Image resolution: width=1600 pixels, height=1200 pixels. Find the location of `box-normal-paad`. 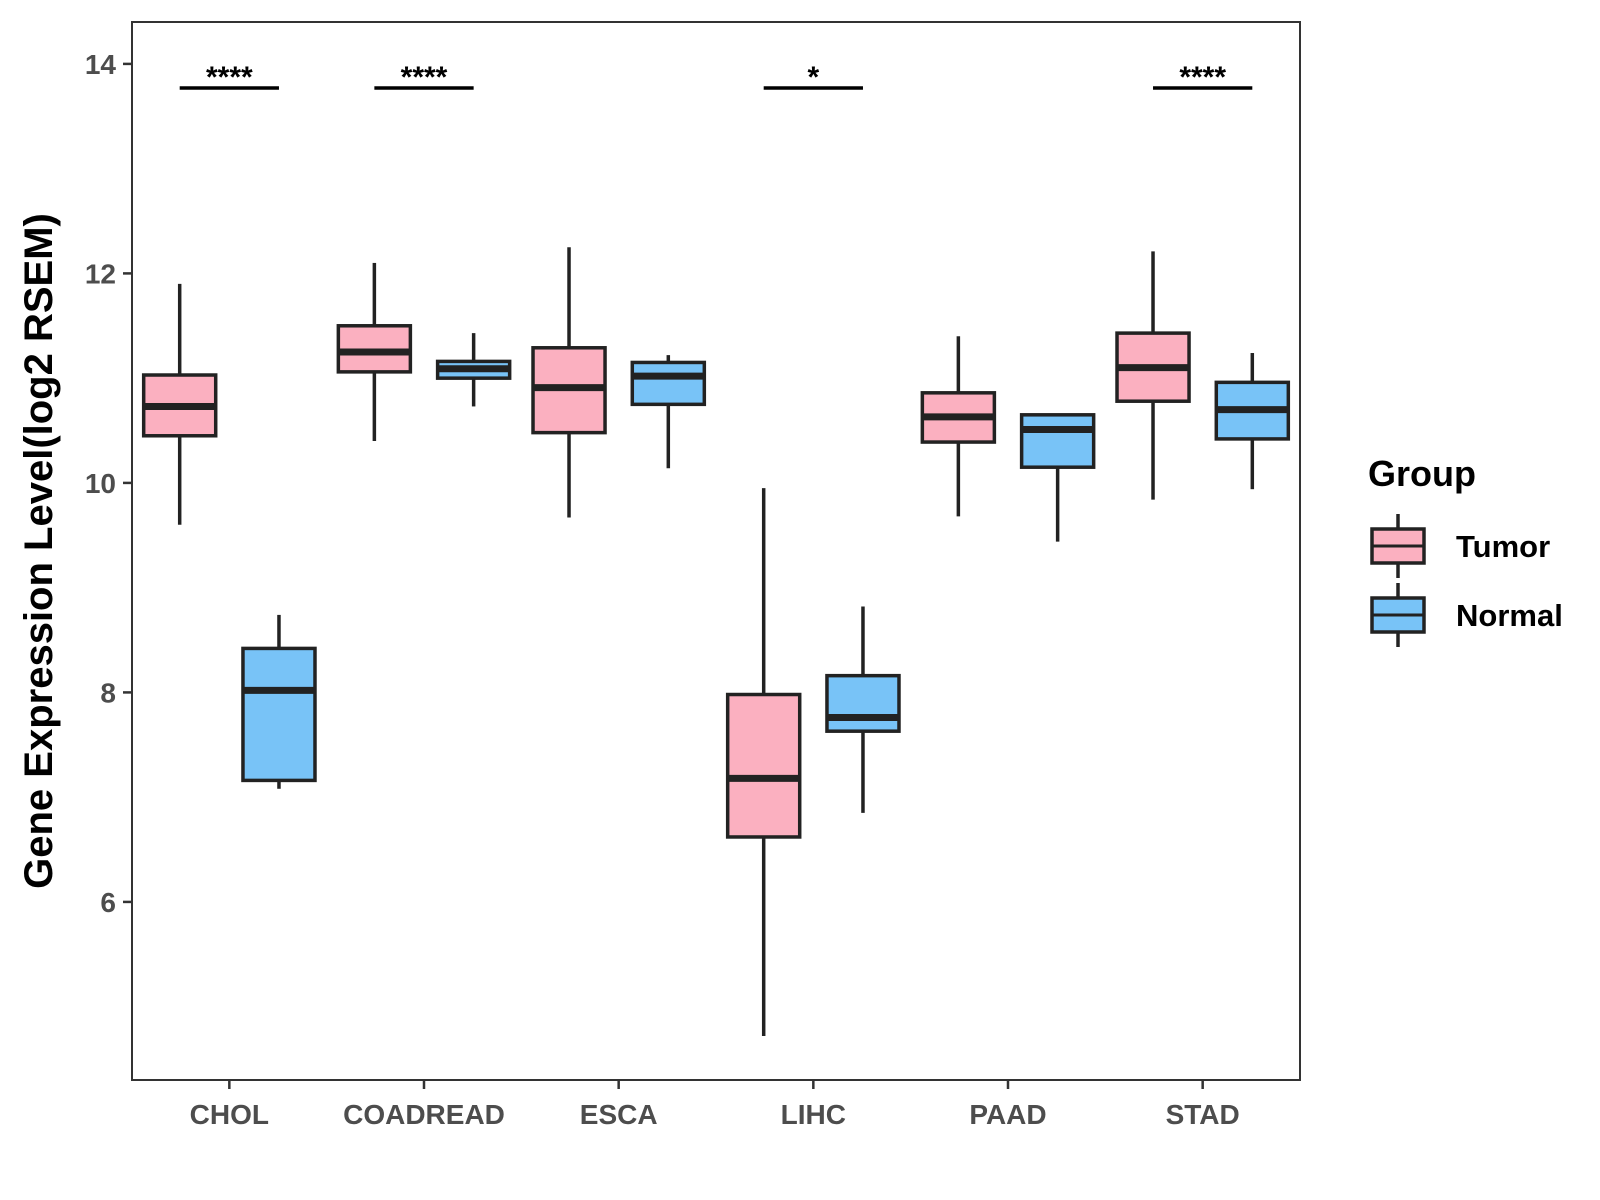

box-normal-paad is located at coordinates (1057, 477).